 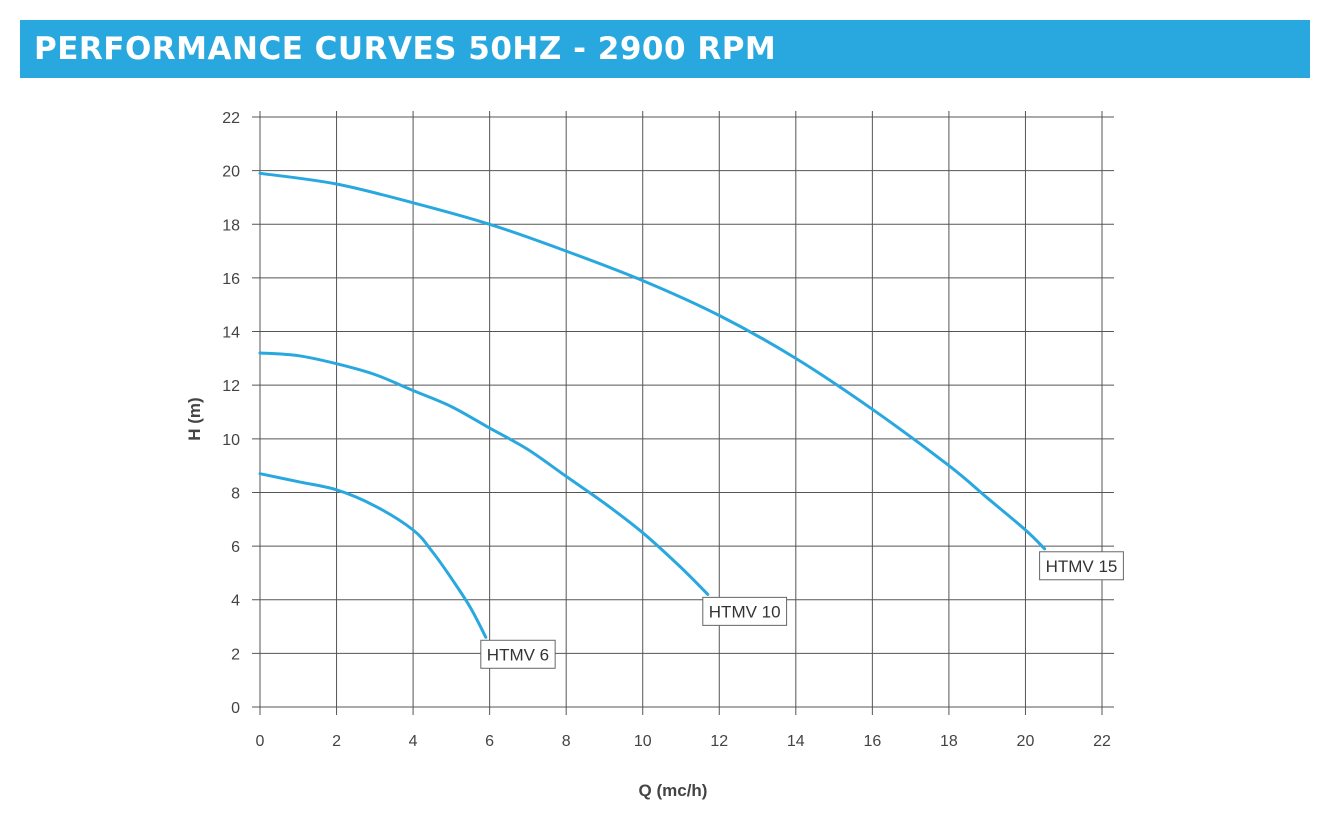 I want to click on y-tick-label: 0, so click(x=235, y=708).